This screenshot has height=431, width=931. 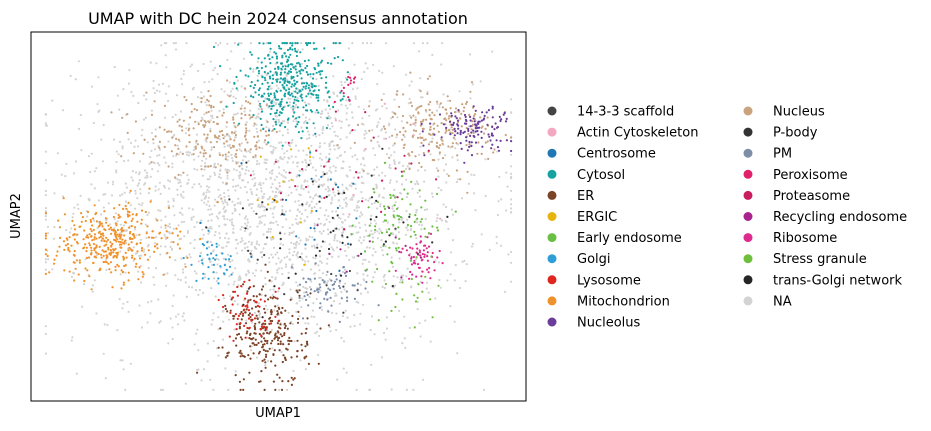 I want to click on point-ribosome, so click(x=415, y=263).